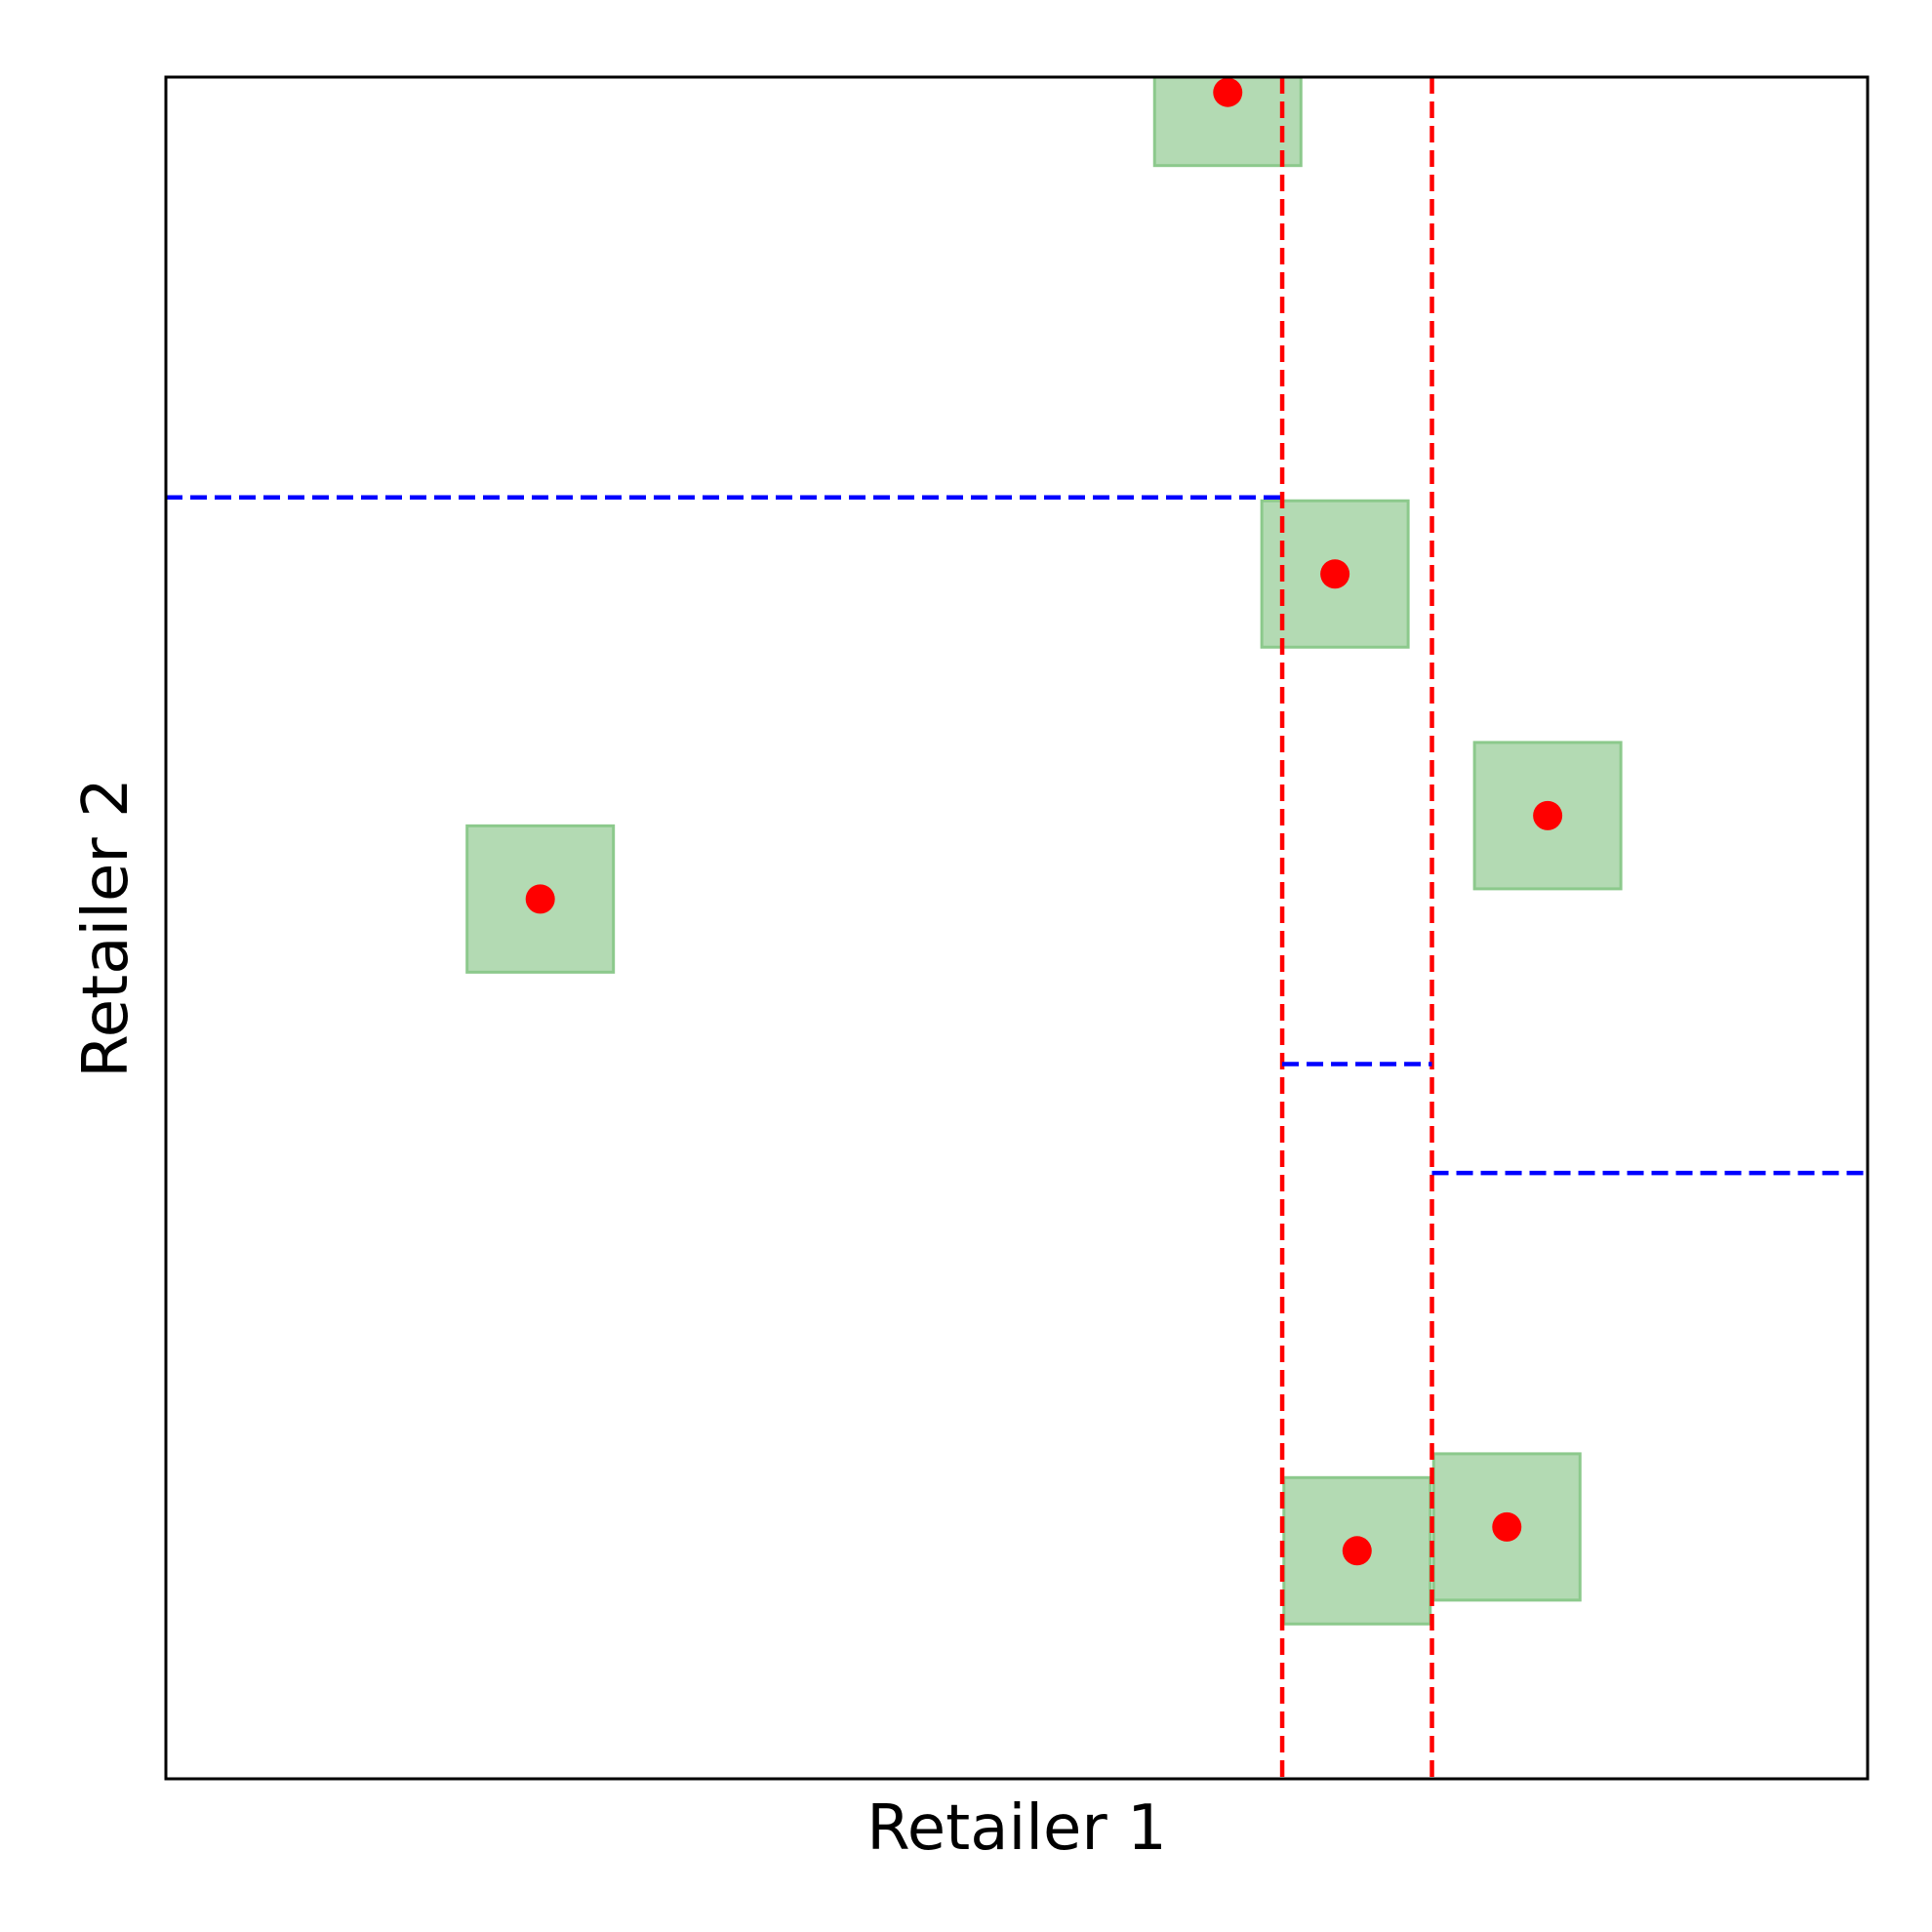  What do you see at coordinates (1017, 1828) in the screenshot?
I see `x-axis-label: Retailer 1` at bounding box center [1017, 1828].